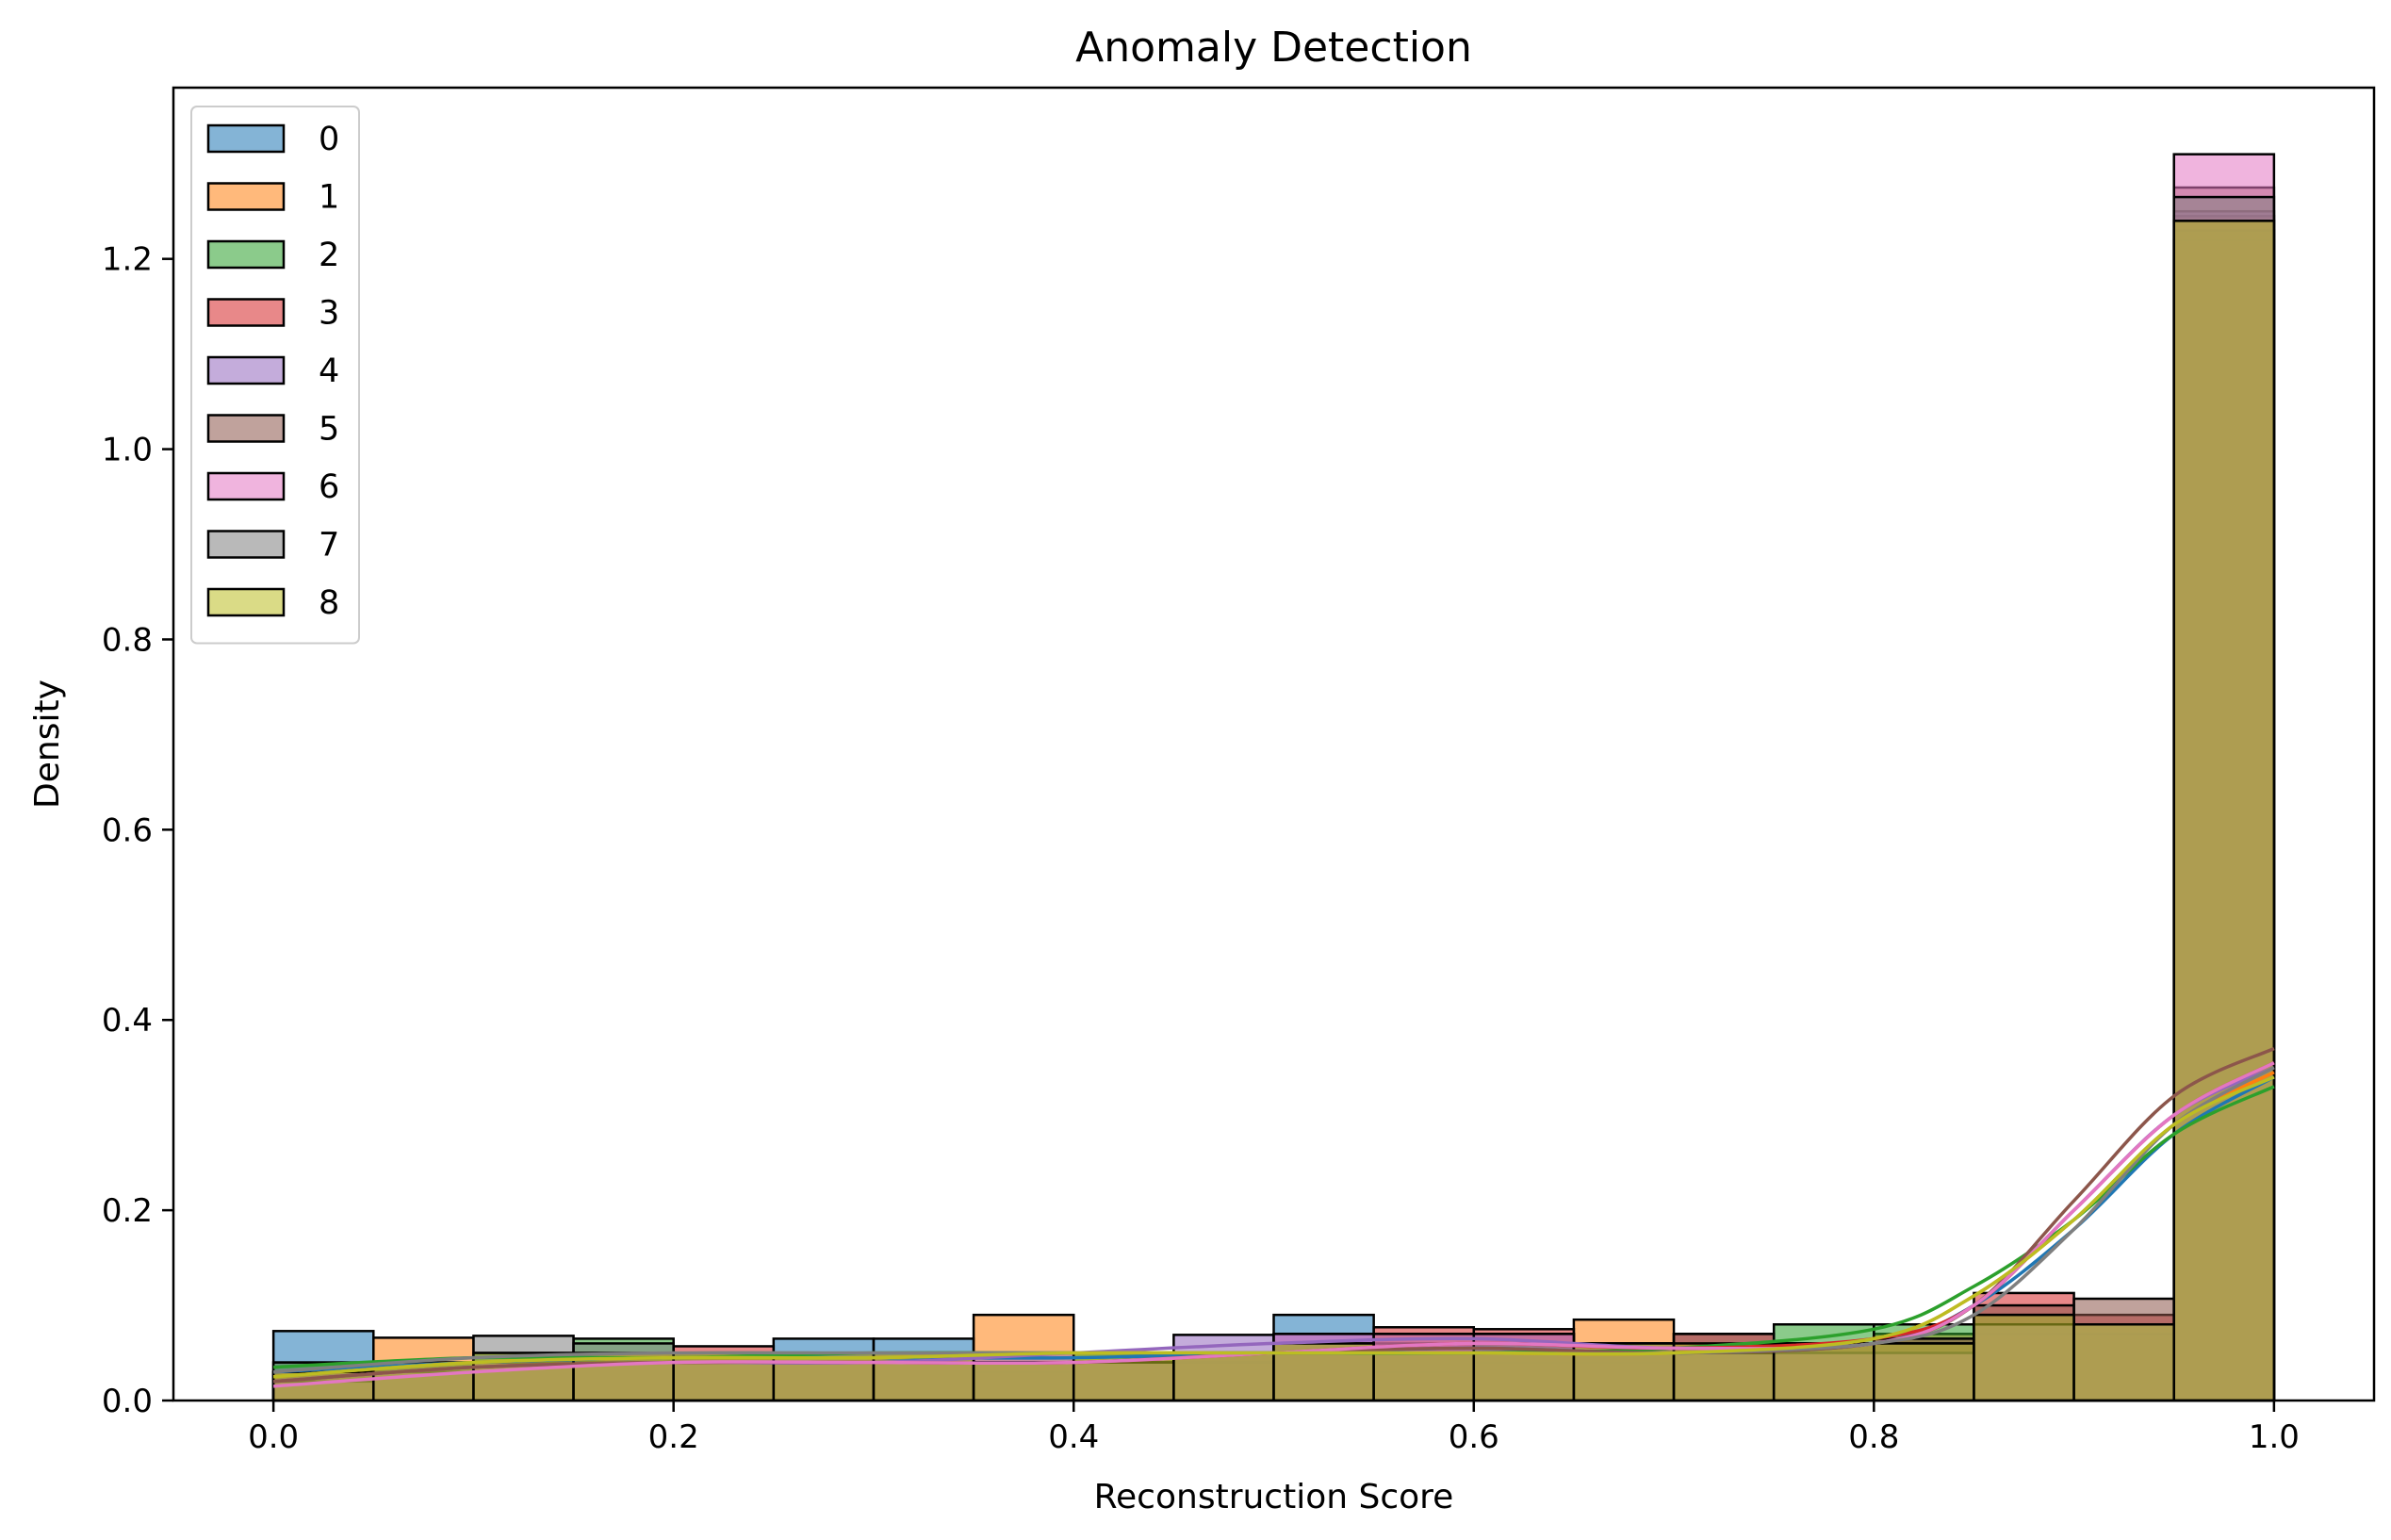  What do you see at coordinates (1273, 48) in the screenshot?
I see `chart-title: Anomaly Detection` at bounding box center [1273, 48].